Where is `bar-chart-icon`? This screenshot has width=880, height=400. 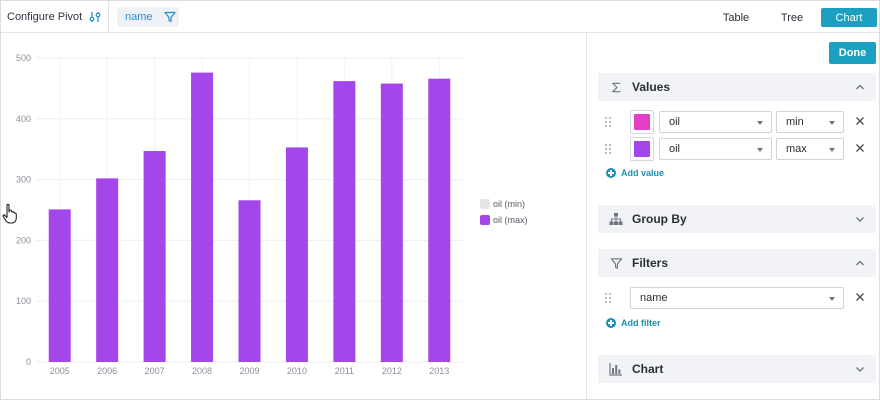 bar-chart-icon is located at coordinates (616, 369).